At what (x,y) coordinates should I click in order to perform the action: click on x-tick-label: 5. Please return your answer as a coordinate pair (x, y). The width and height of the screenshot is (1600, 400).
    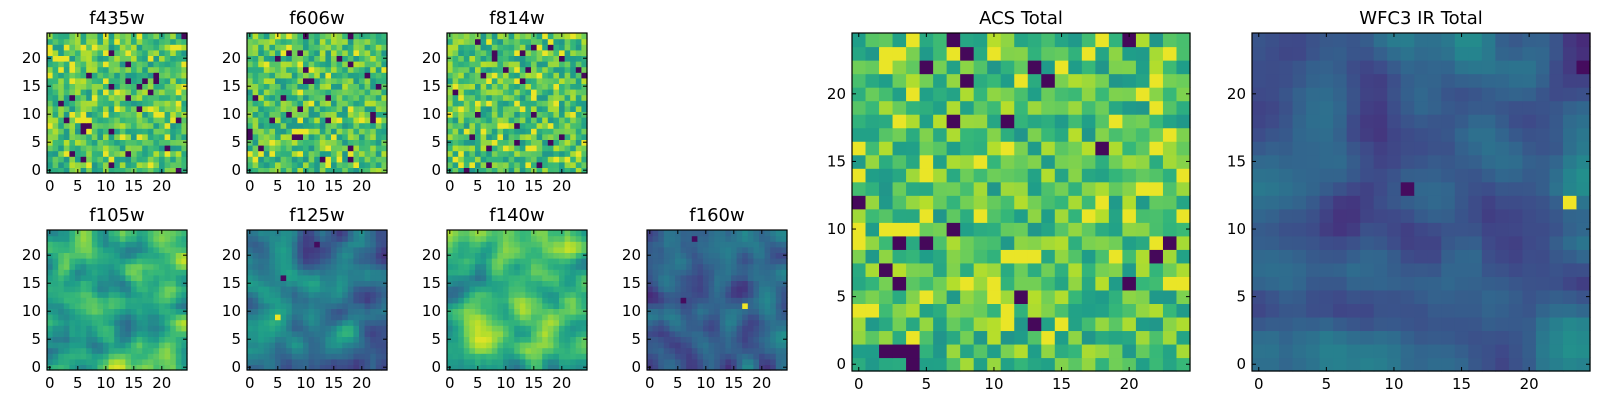
    Looking at the image, I should click on (478, 383).